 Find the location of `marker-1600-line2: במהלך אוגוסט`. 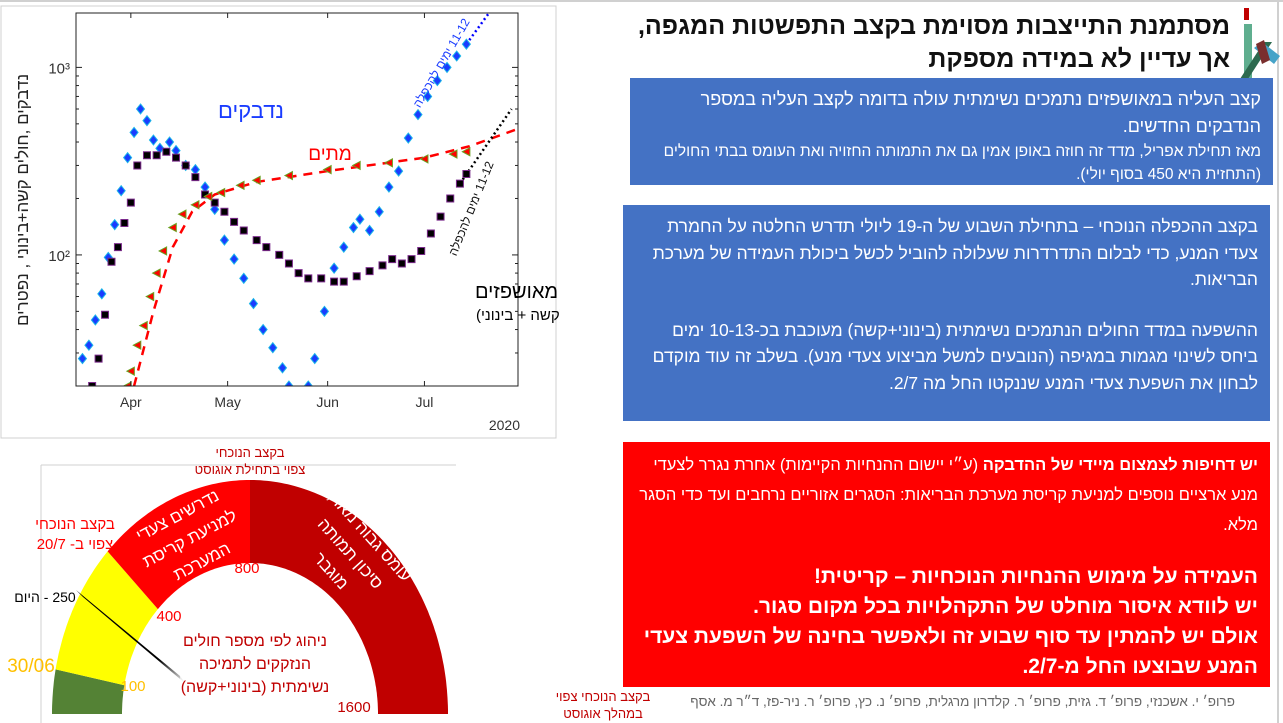

marker-1600-line2: במהלך אוגוסט is located at coordinates (603, 713).